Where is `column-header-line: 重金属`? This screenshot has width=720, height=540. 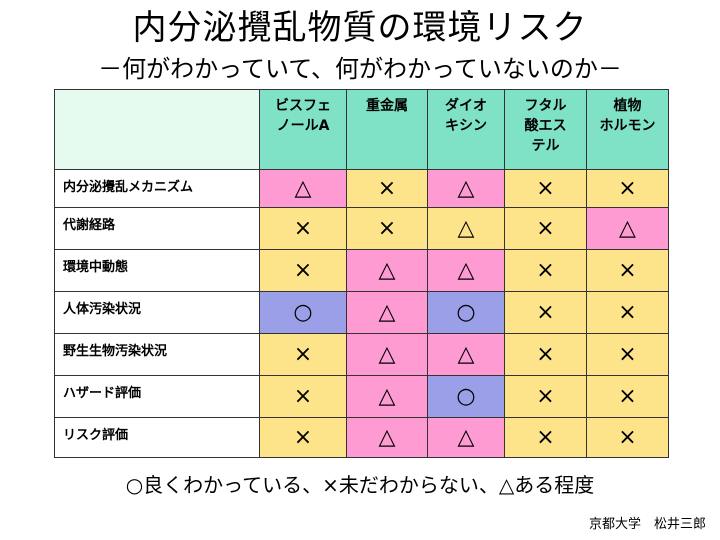
column-header-line: 重金属 is located at coordinates (387, 106).